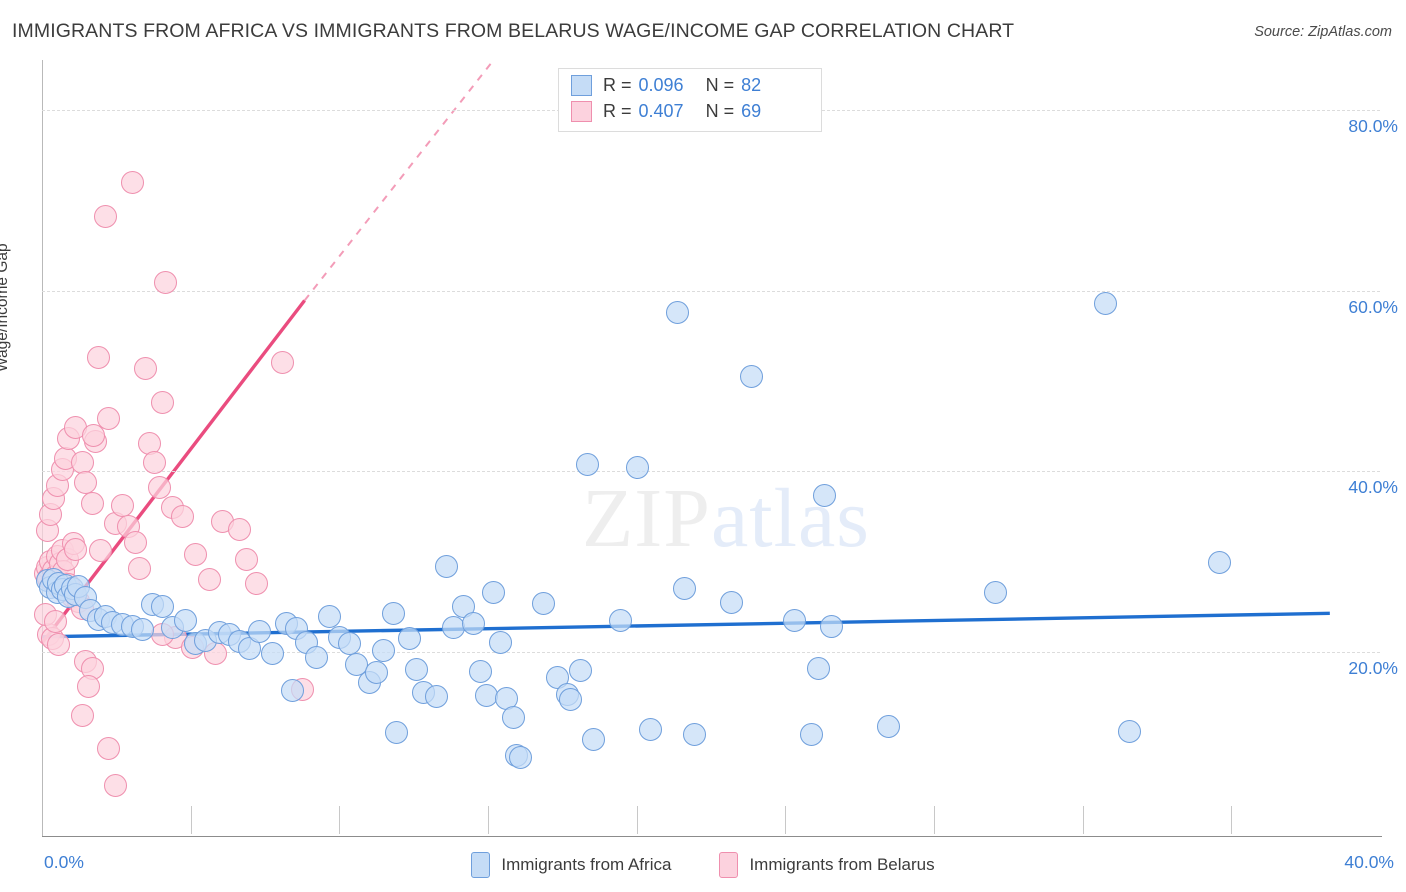  What do you see at coordinates (720, 110) in the screenshot?
I see `n-label-belarus: N =` at bounding box center [720, 110].